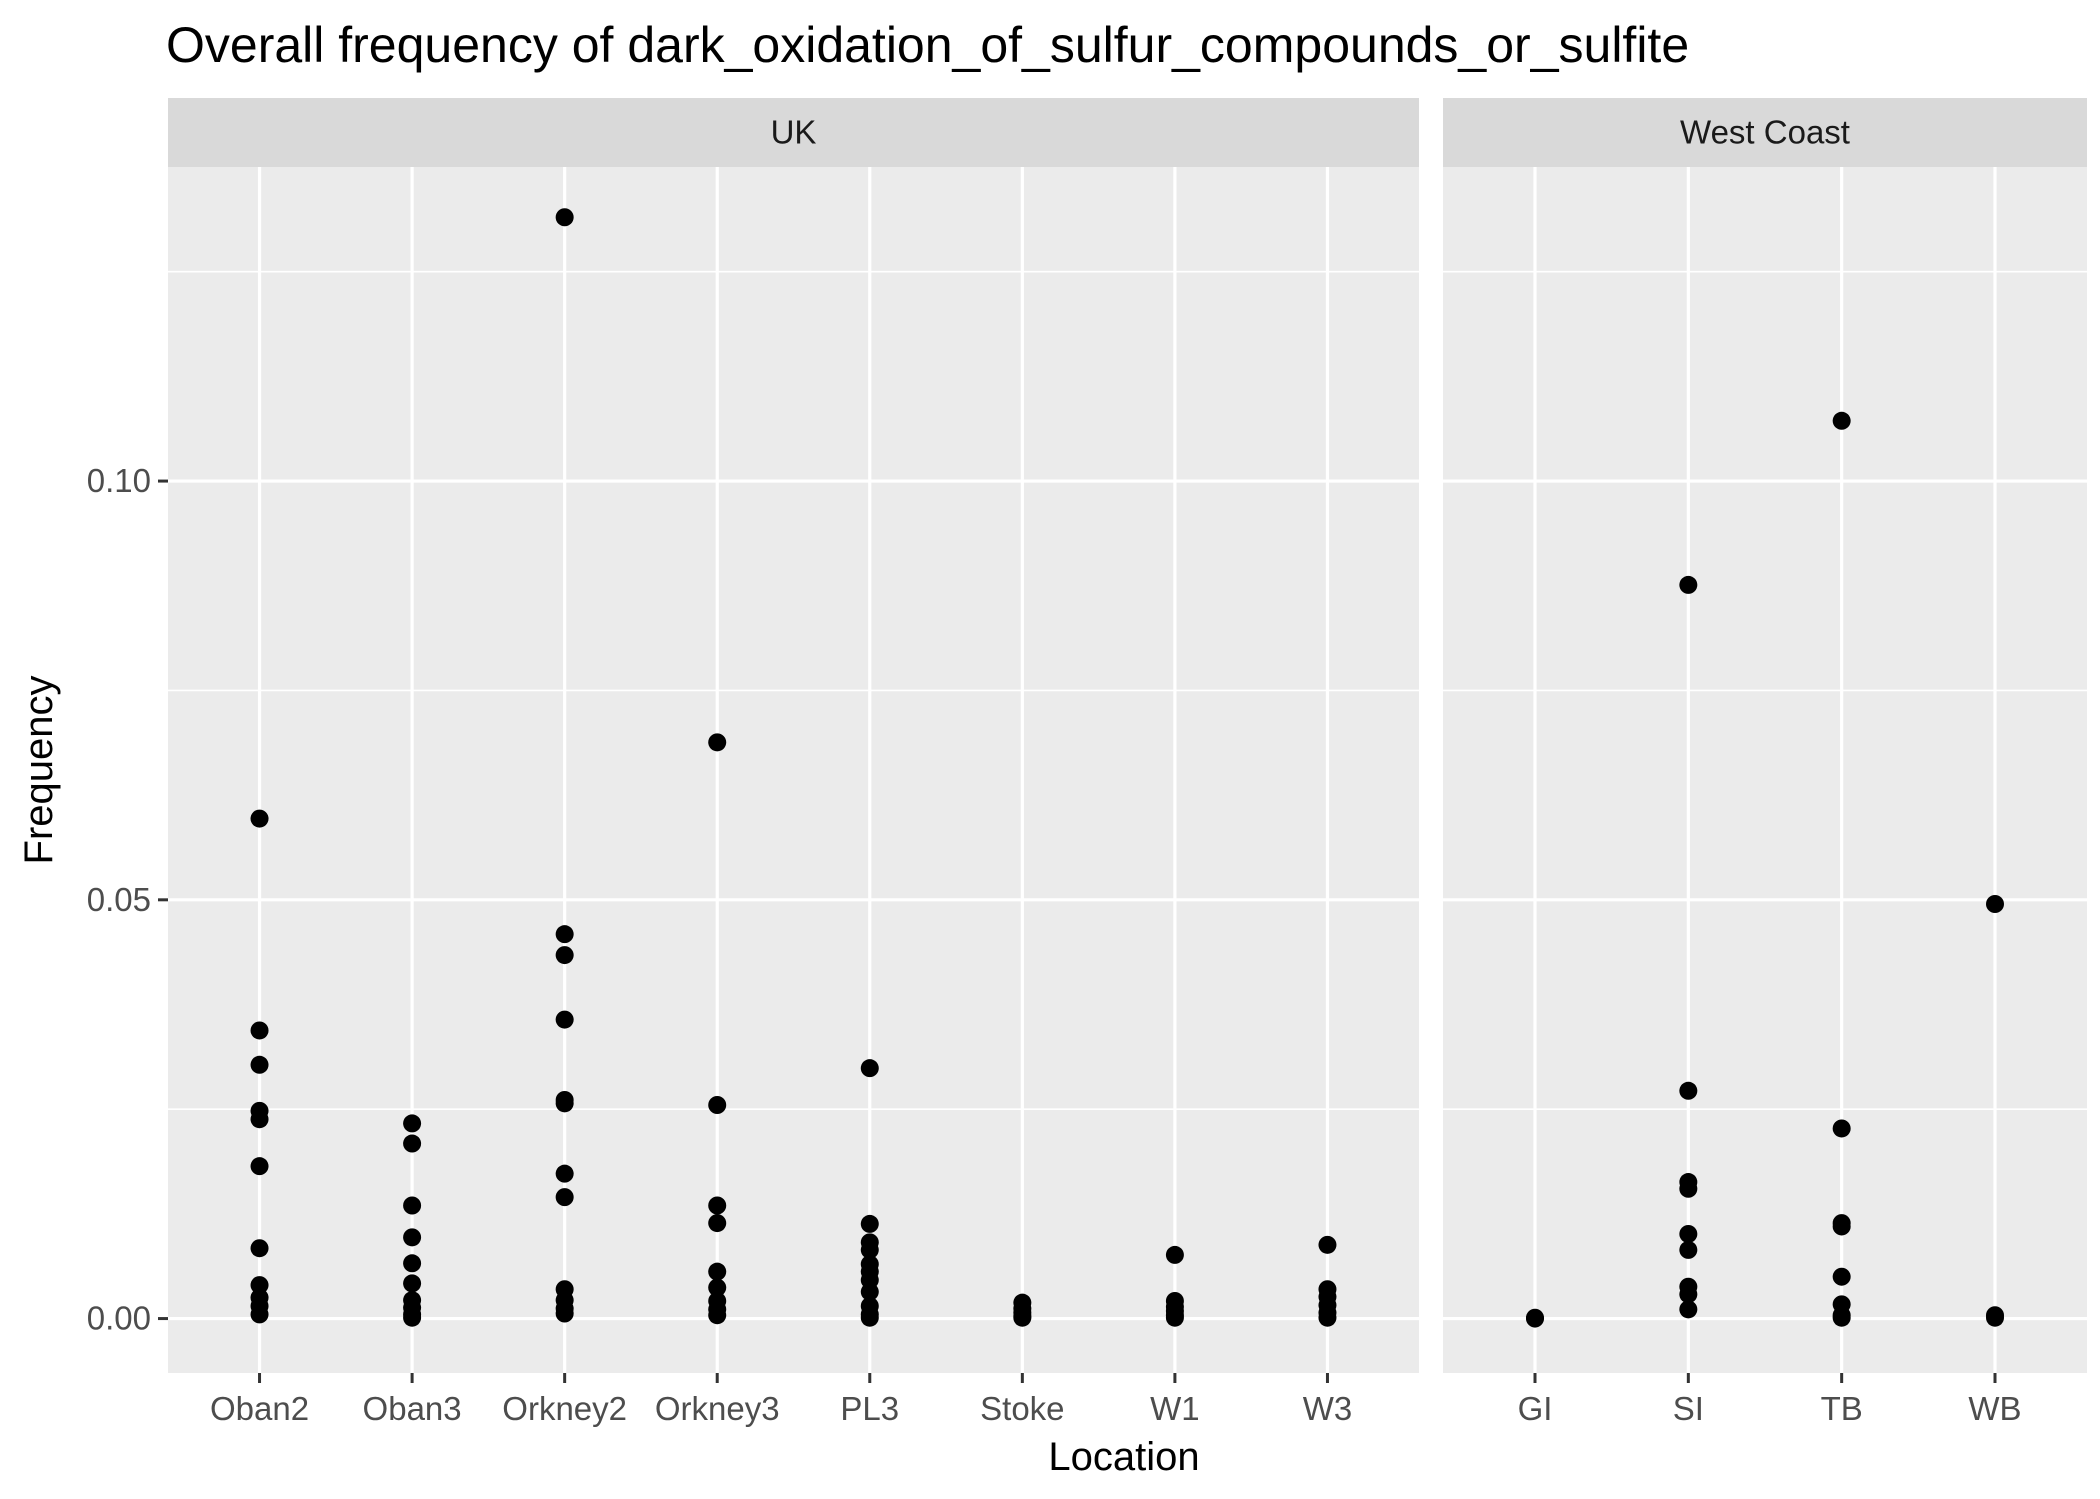  Describe the element at coordinates (412, 1408) in the screenshot. I see `x-tick-label: Oban3` at that location.